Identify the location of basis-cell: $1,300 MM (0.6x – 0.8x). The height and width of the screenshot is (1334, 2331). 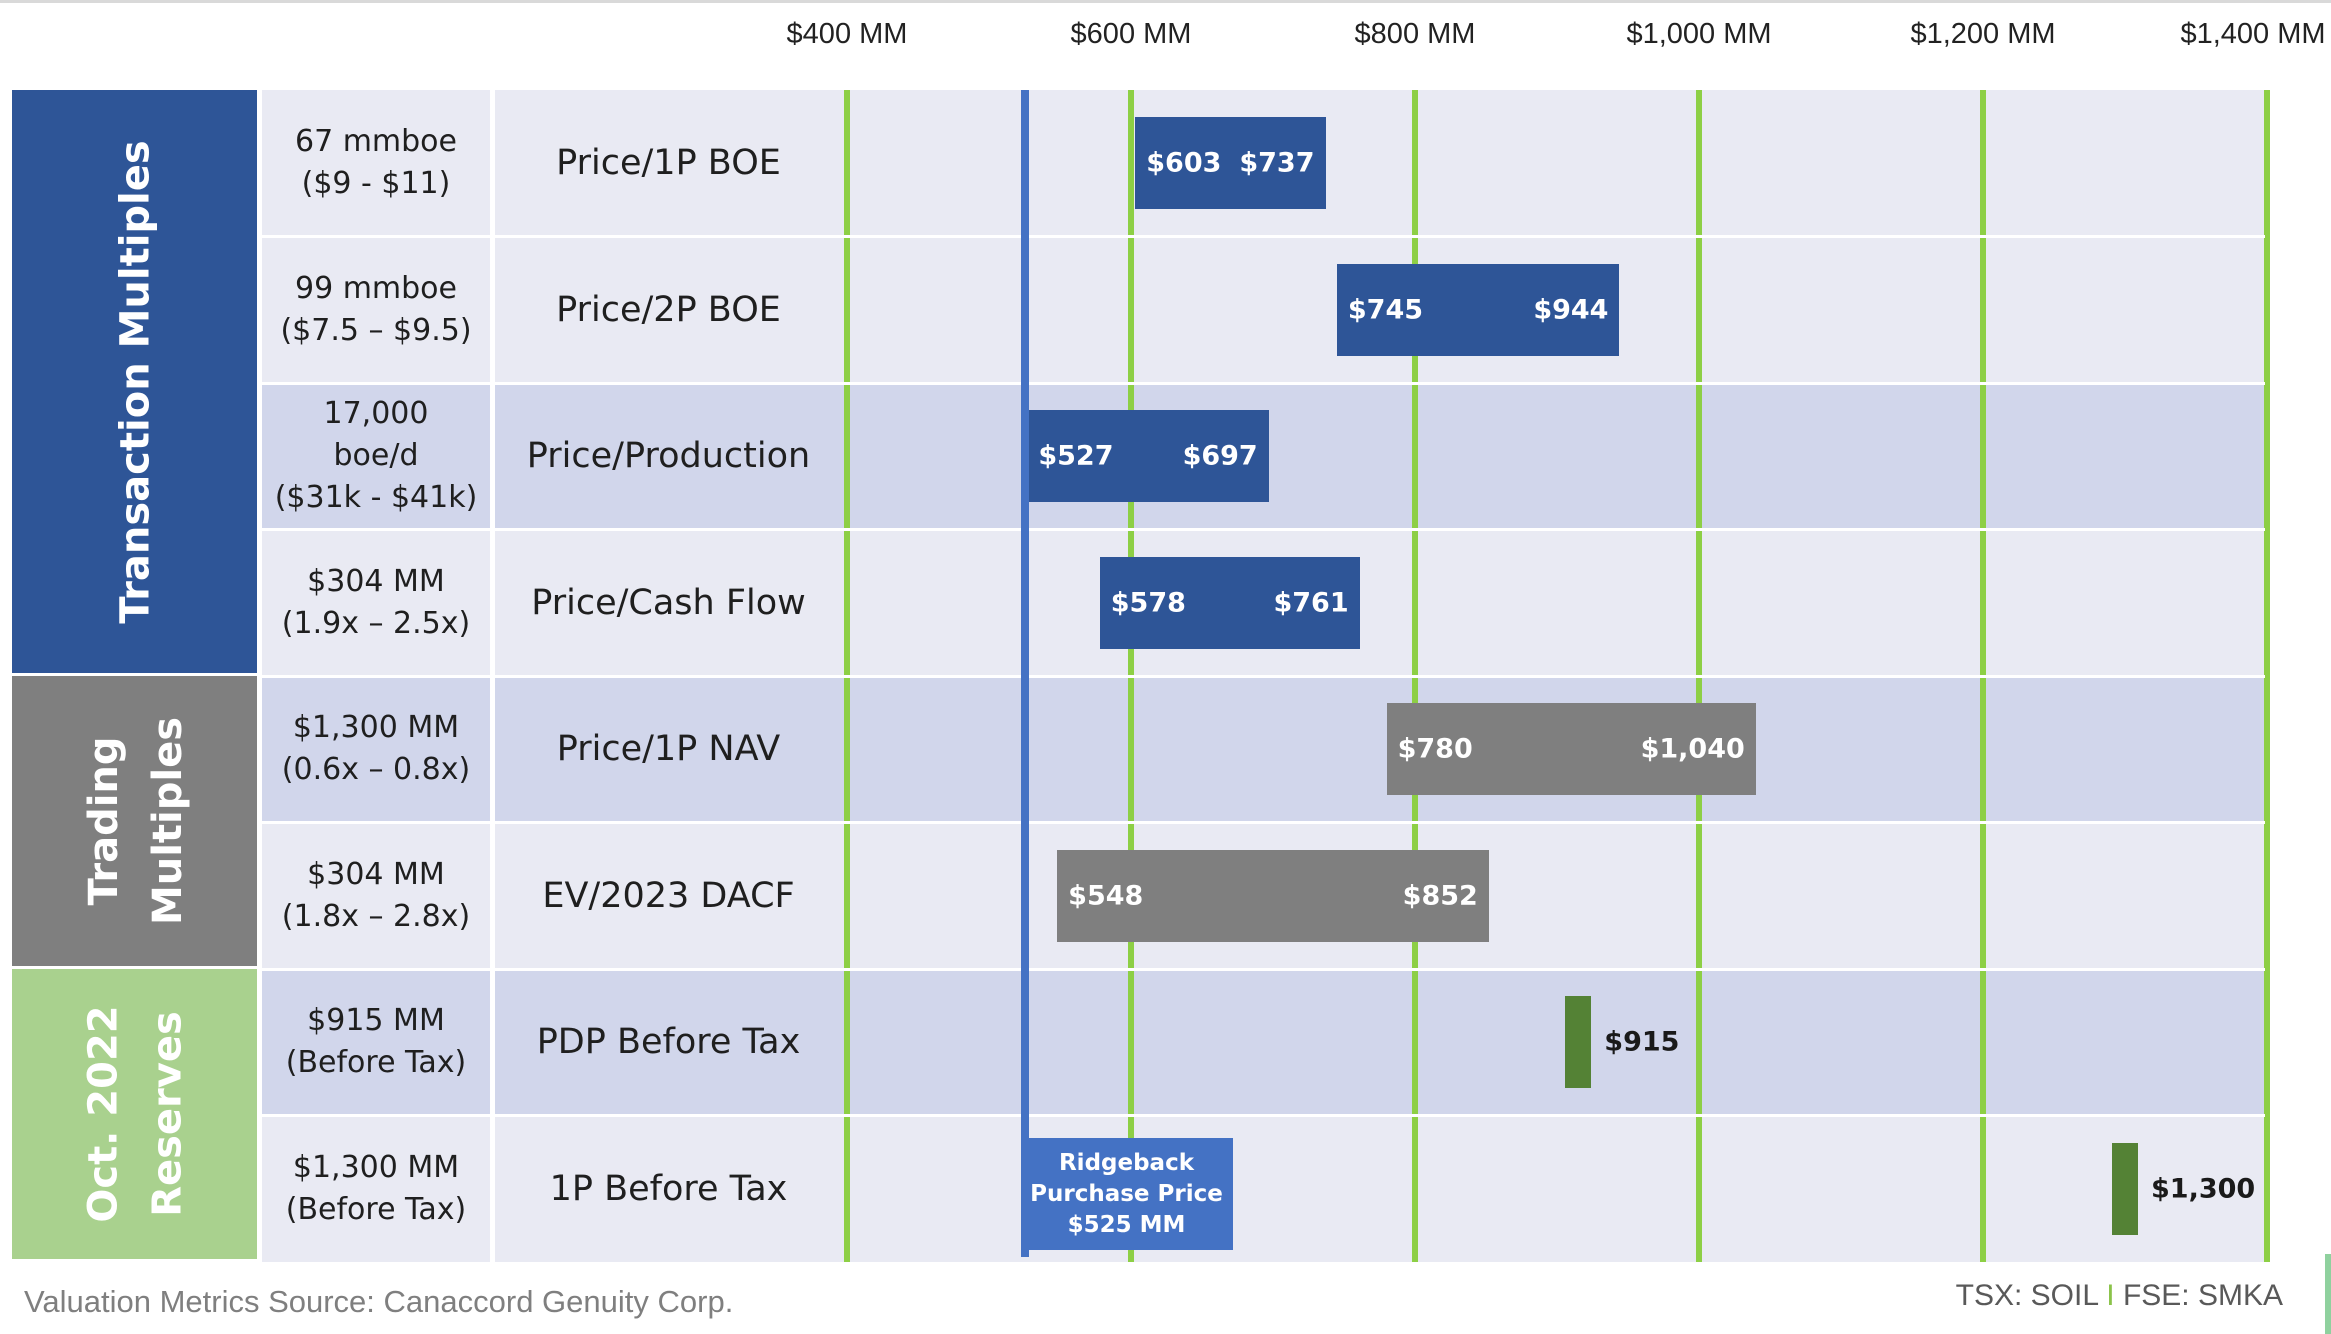
(376, 749).